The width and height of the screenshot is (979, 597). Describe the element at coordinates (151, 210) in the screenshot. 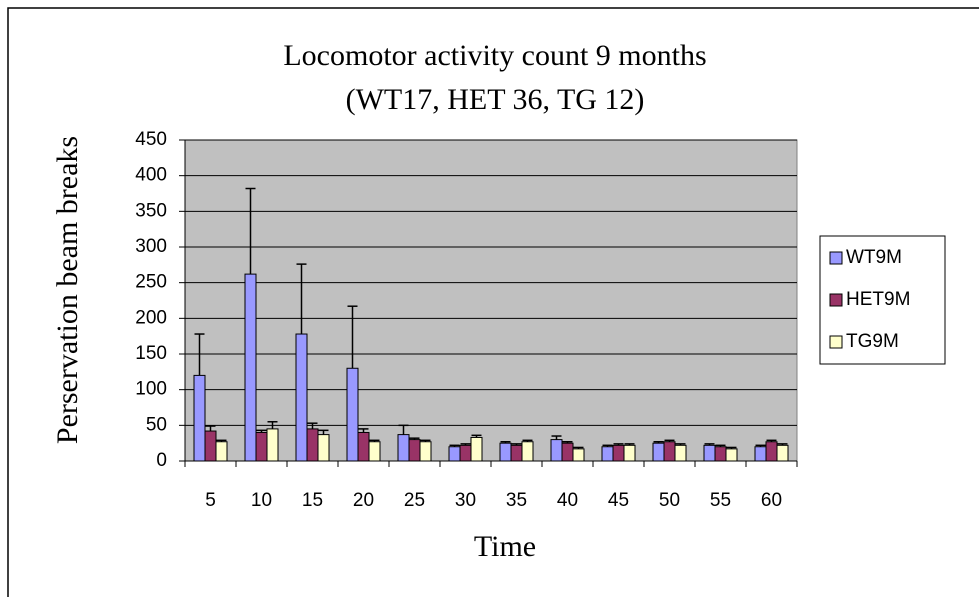

I see `y-tick-label: 350` at that location.